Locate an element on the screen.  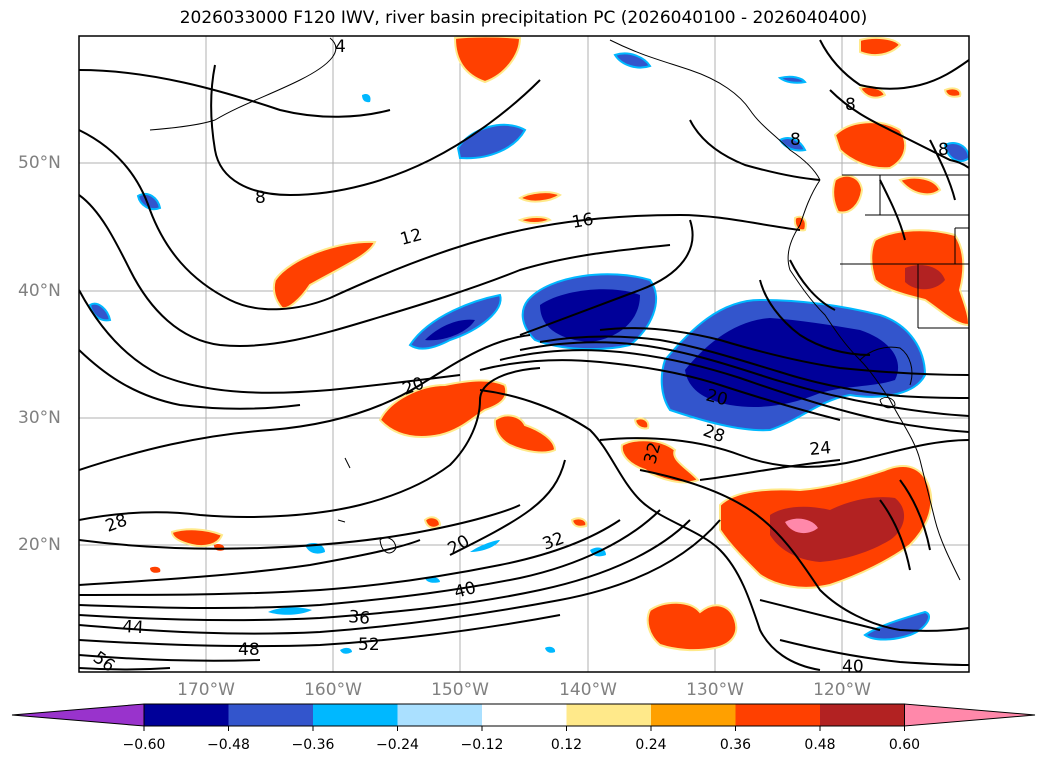
latitude-label: 50°N is located at coordinates (39, 163).